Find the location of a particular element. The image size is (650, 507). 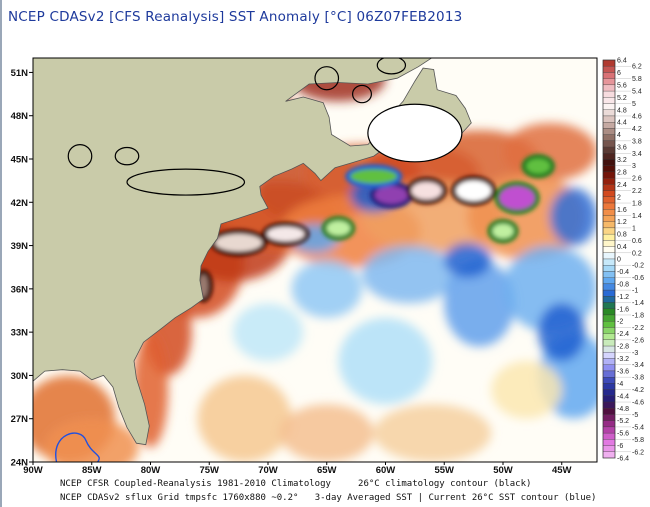

lon-tick-label: 85W is located at coordinates (92, 470).